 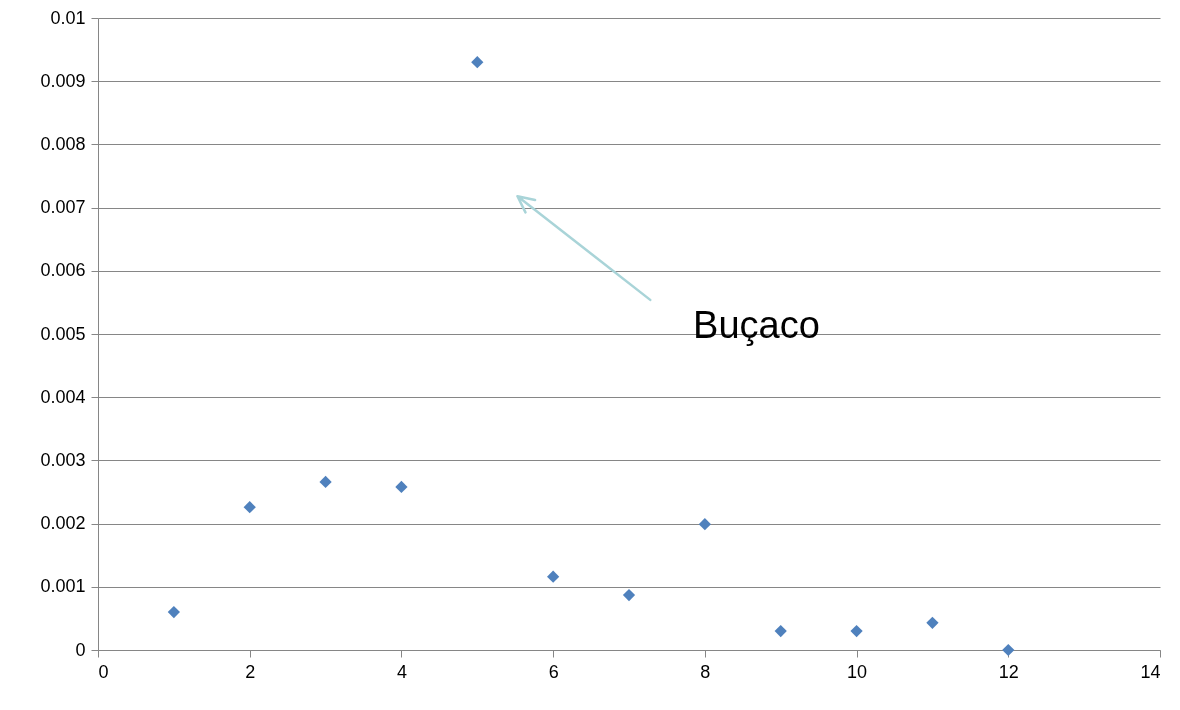 What do you see at coordinates (63, 586) in the screenshot?
I see `y-tick-label: 0.001` at bounding box center [63, 586].